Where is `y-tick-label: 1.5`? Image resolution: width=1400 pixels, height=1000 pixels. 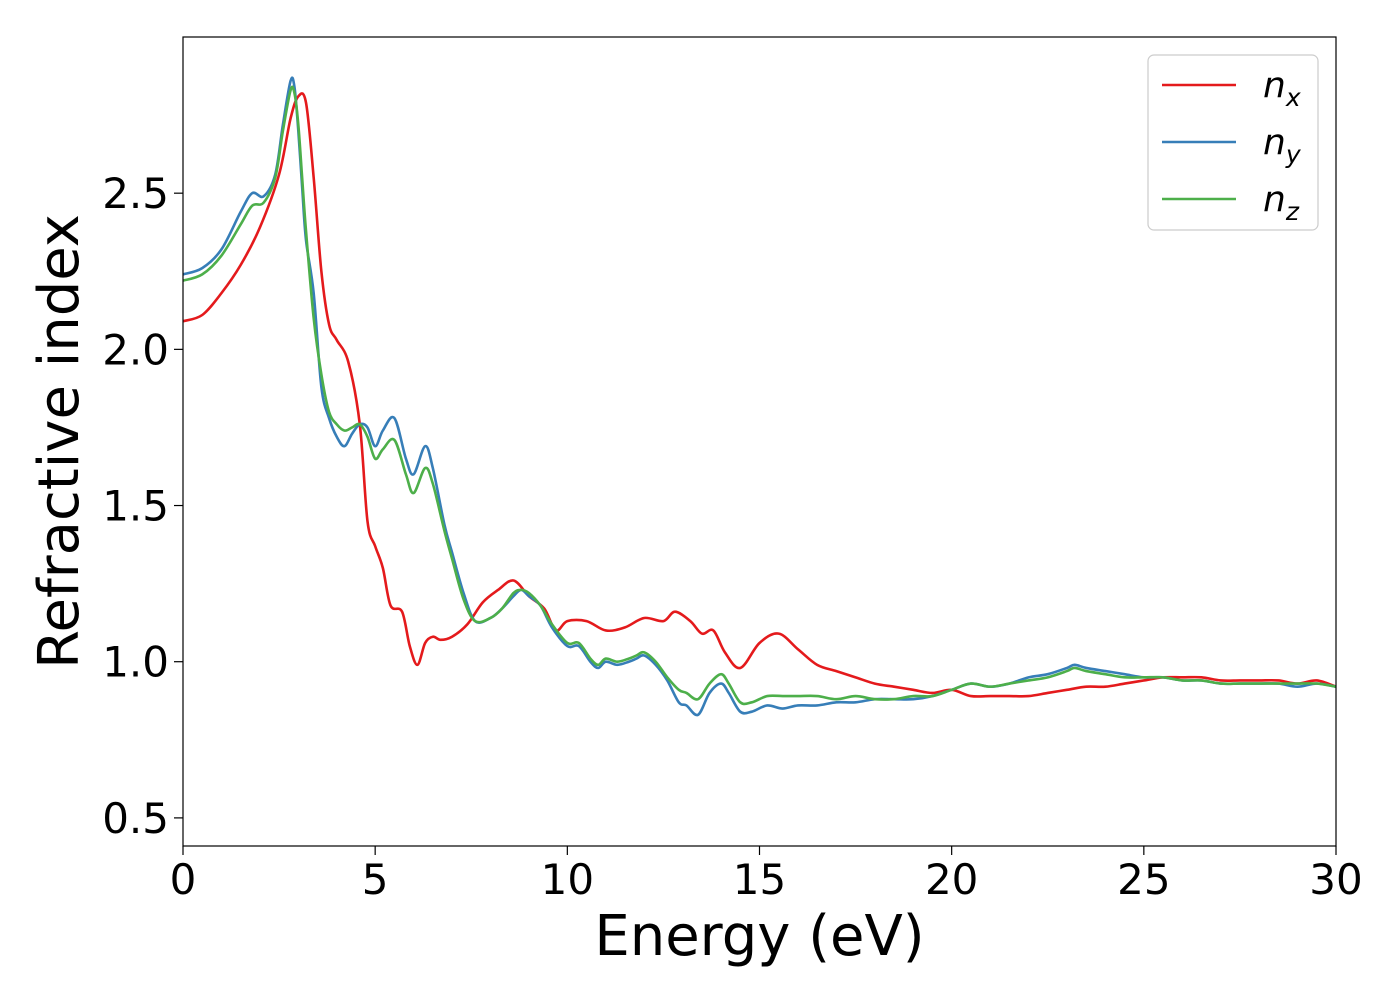
y-tick-label: 1.5 is located at coordinates (135, 506).